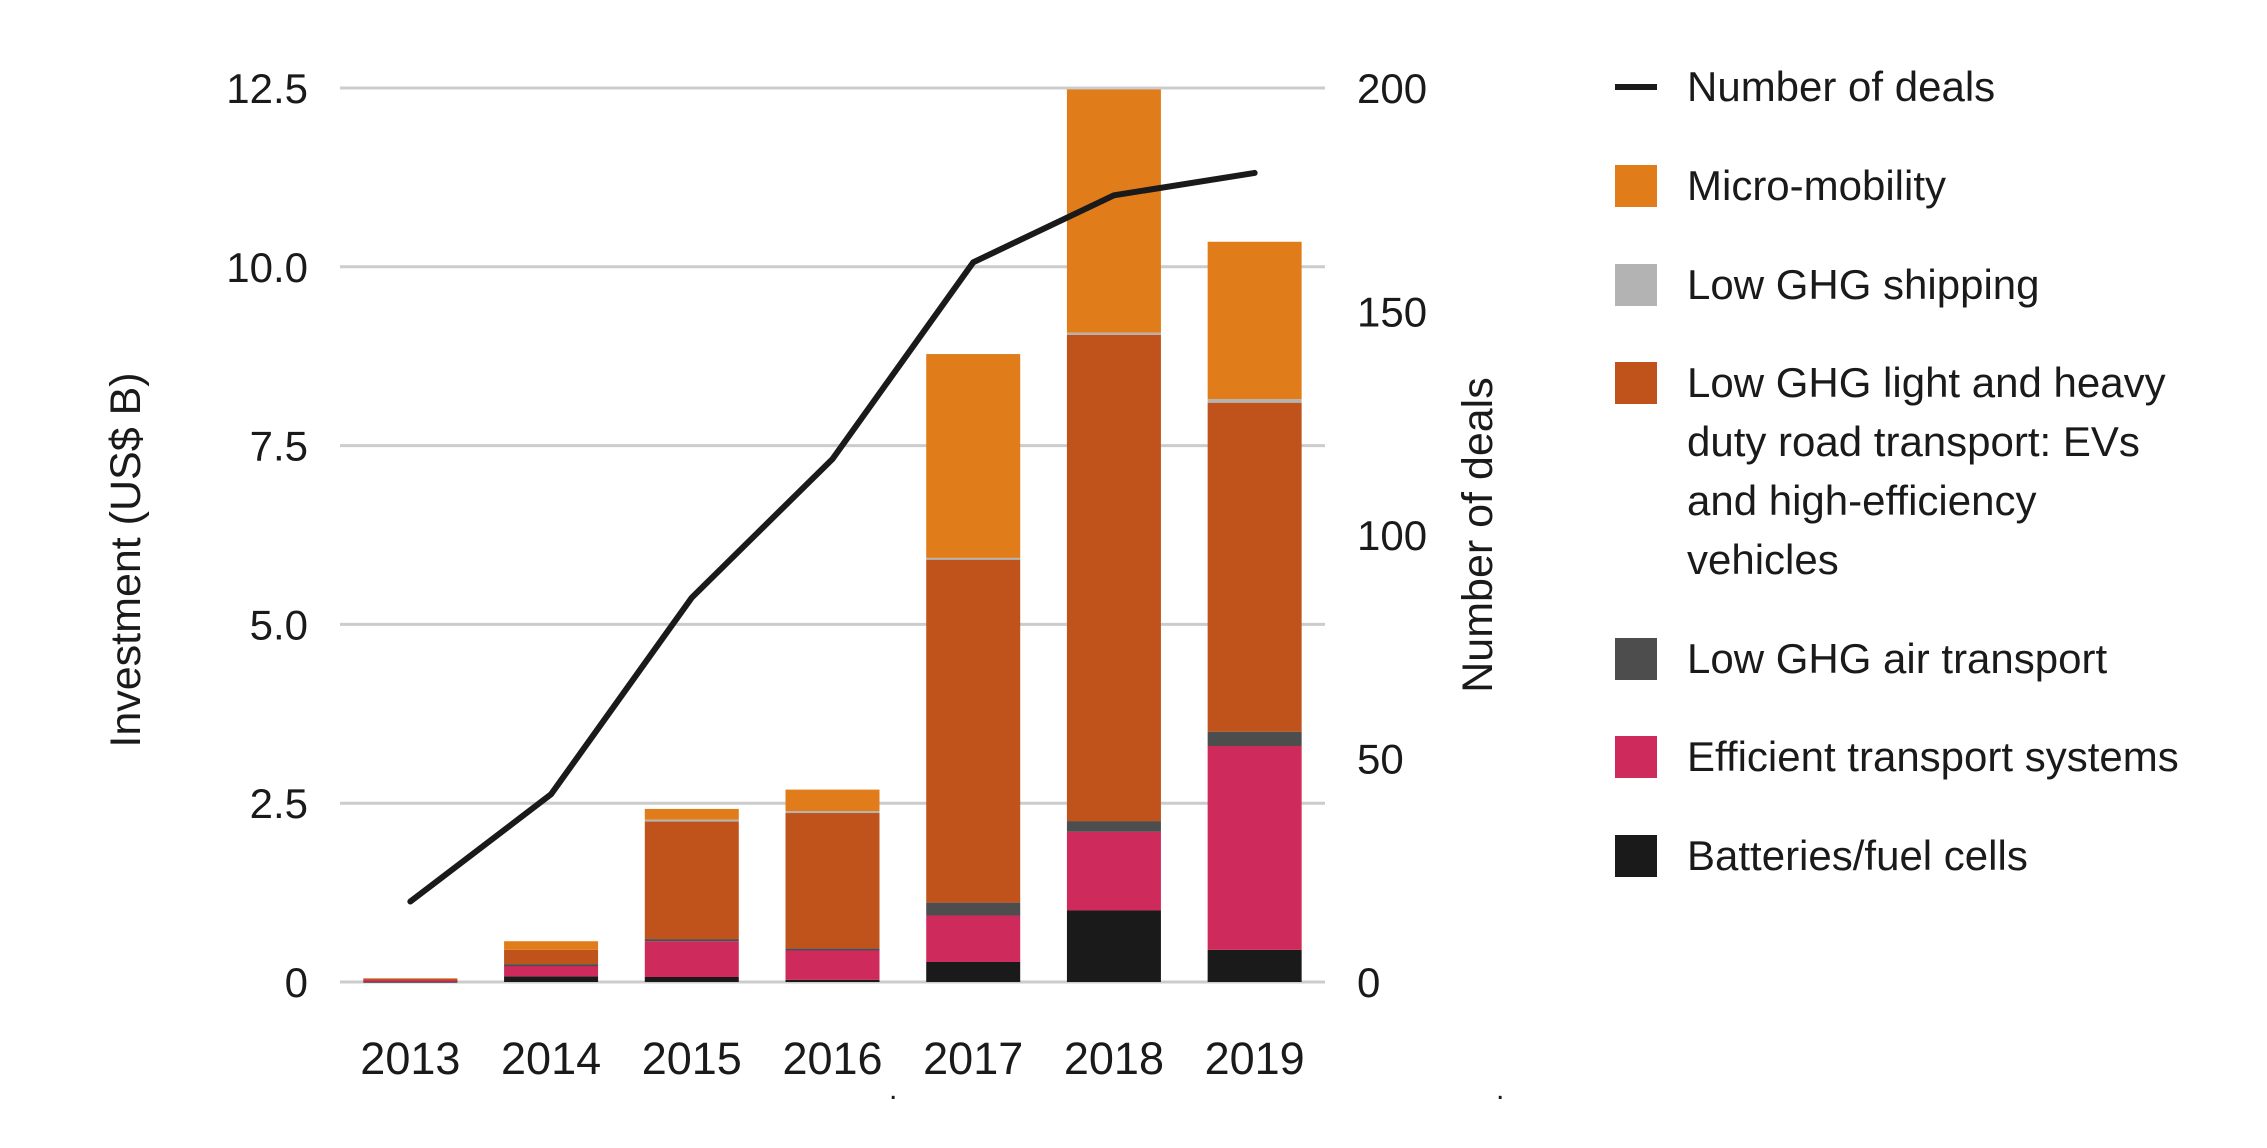 The width and height of the screenshot is (2267, 1148). I want to click on left-tick-label: 12.5, so click(267, 88).